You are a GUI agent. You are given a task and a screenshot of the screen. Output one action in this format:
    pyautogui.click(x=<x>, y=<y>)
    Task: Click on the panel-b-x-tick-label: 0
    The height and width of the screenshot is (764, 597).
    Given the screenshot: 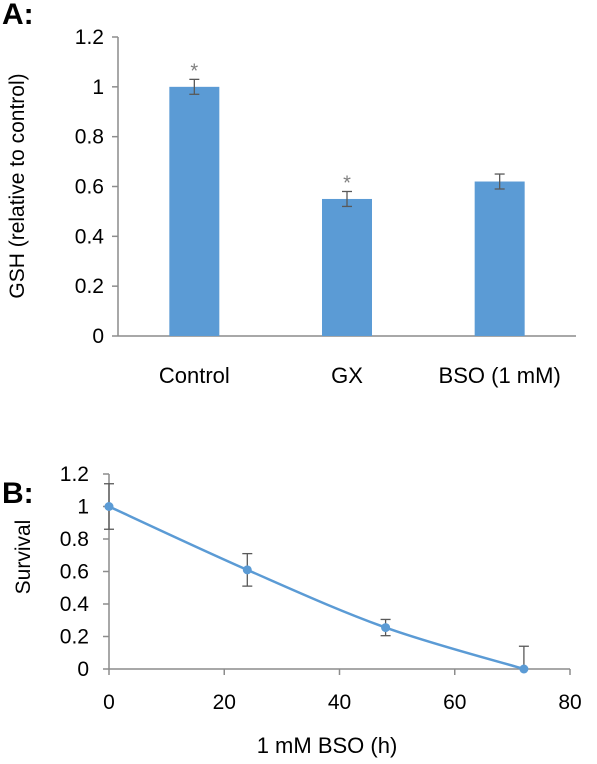 What is the action you would take?
    pyautogui.click(x=109, y=702)
    